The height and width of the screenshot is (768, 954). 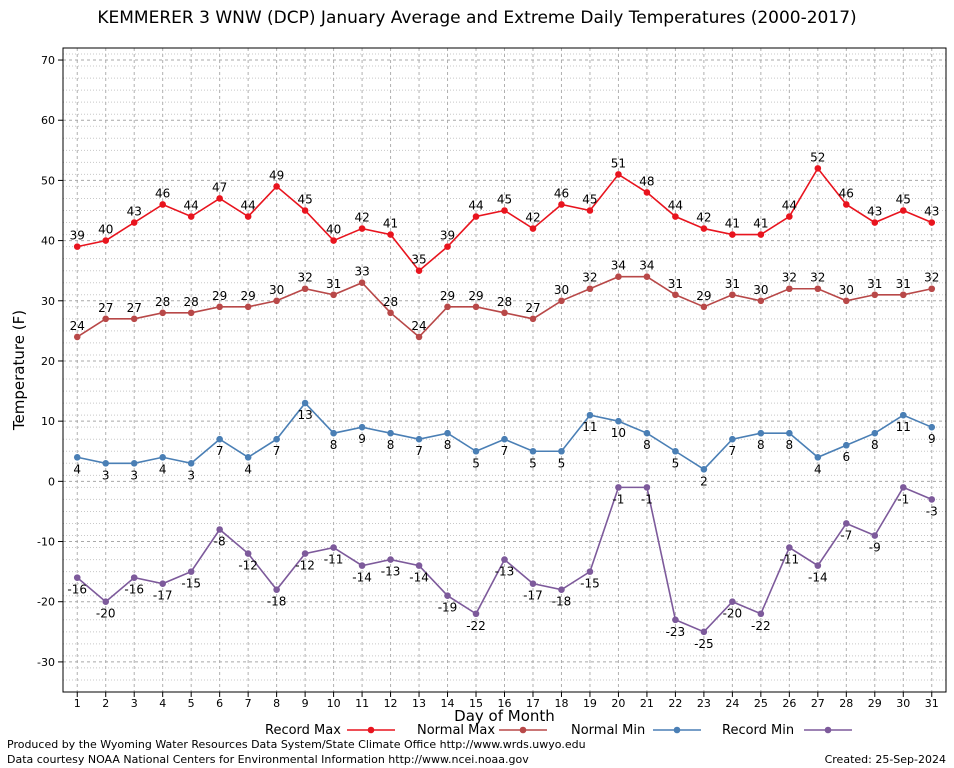 I want to click on legend-label: Record Max, so click(x=303, y=730).